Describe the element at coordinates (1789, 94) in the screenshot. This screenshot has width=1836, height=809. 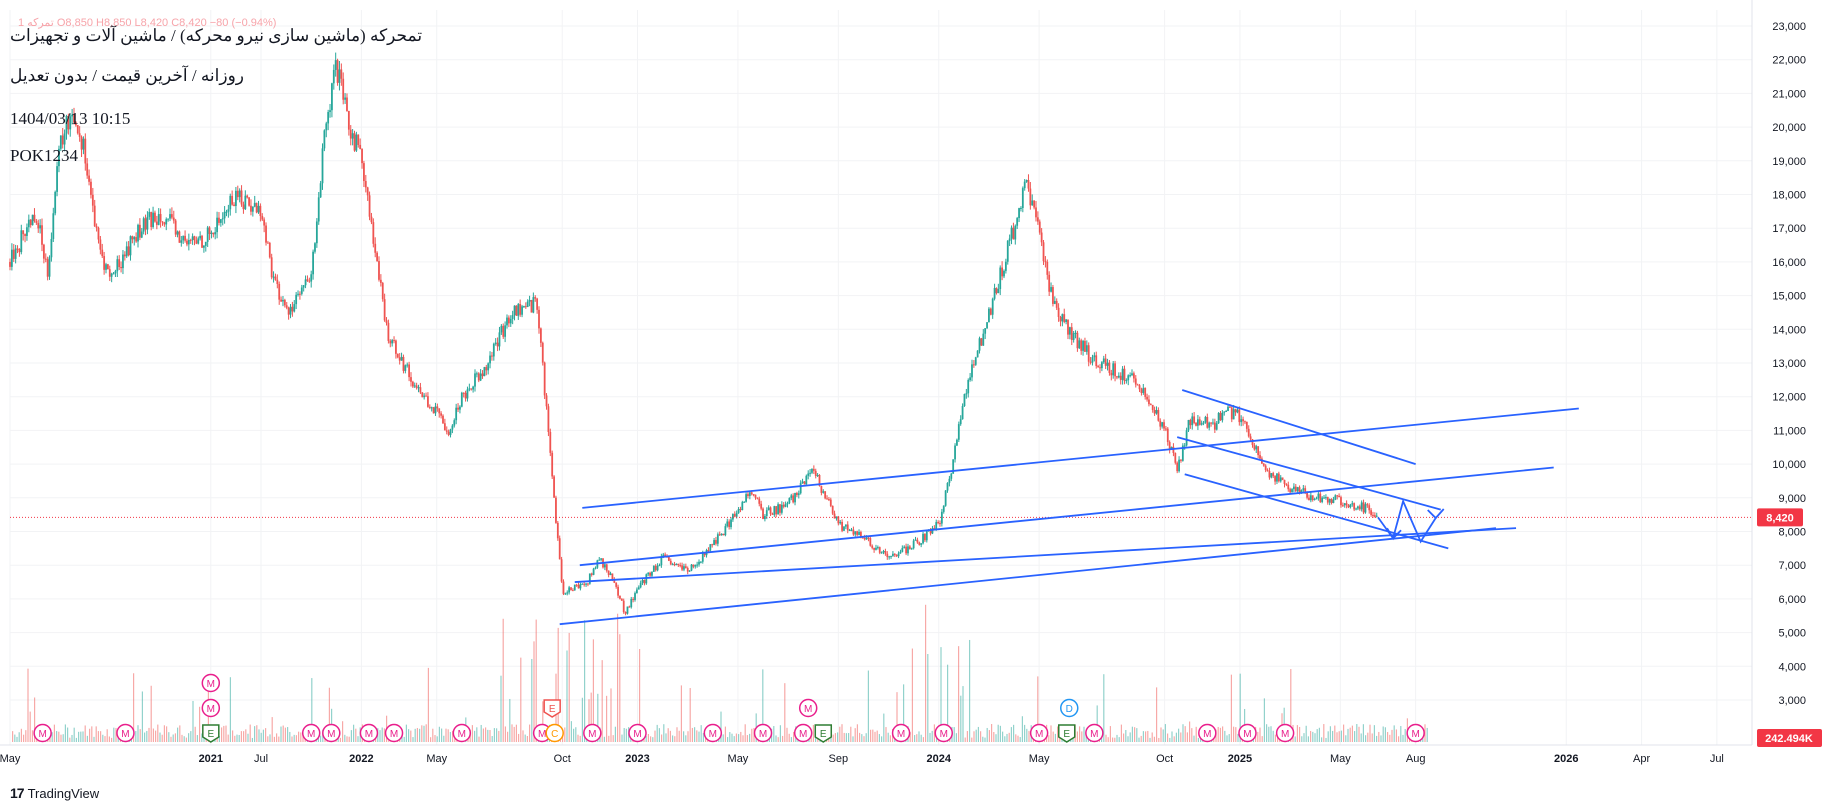
I see `y-tick-label: 21,000` at that location.